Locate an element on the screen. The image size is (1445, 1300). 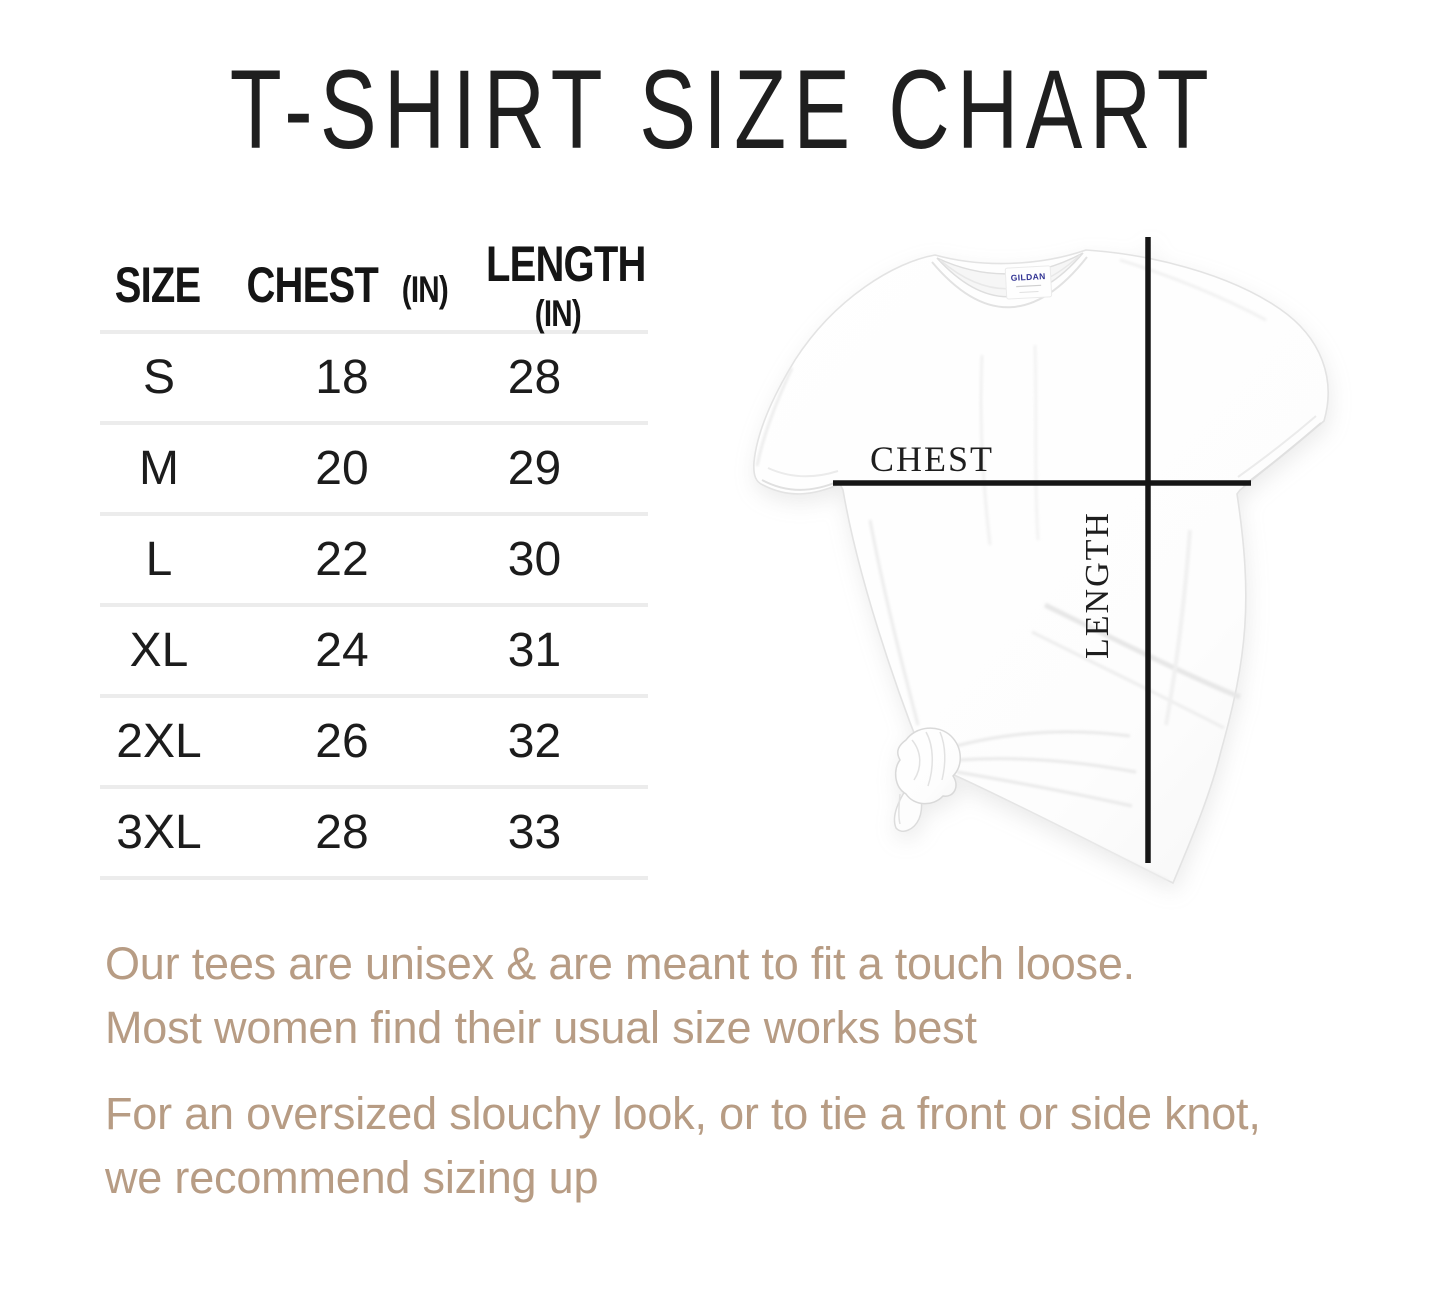
cell-length: 30 is located at coordinates (534, 559).